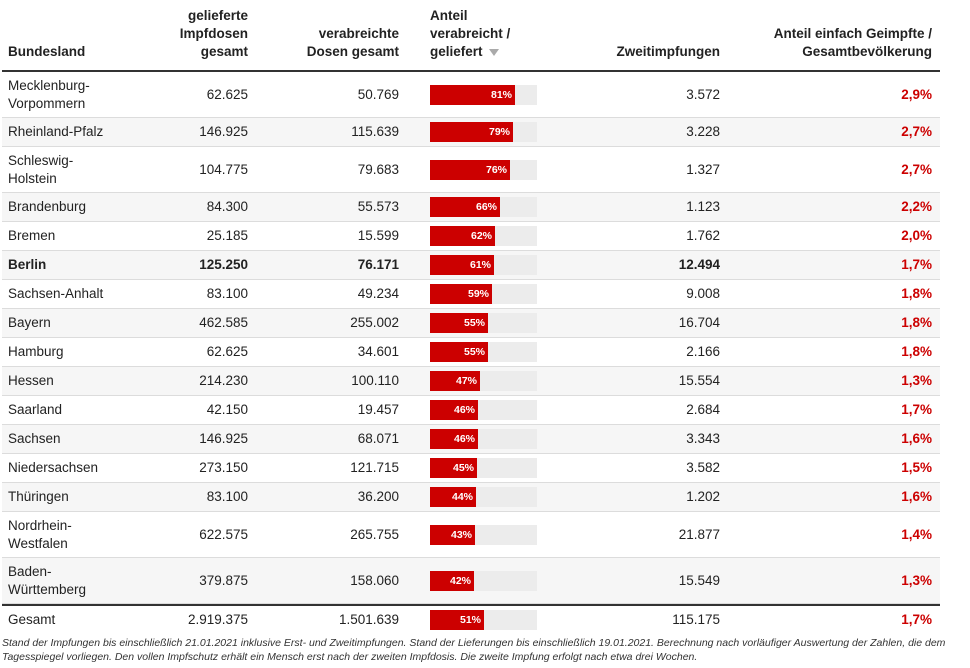  I want to click on header-bundesland: Bundesland, so click(47, 51).